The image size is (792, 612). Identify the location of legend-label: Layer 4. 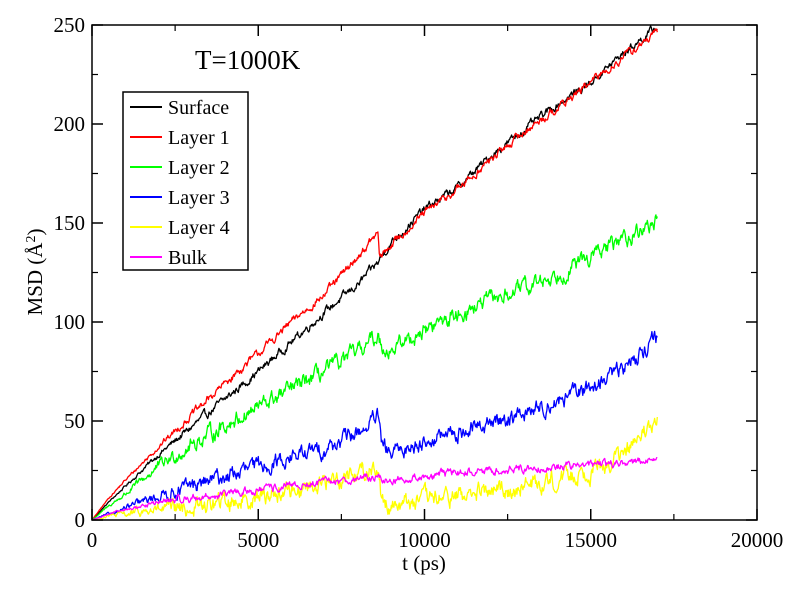
(199, 228).